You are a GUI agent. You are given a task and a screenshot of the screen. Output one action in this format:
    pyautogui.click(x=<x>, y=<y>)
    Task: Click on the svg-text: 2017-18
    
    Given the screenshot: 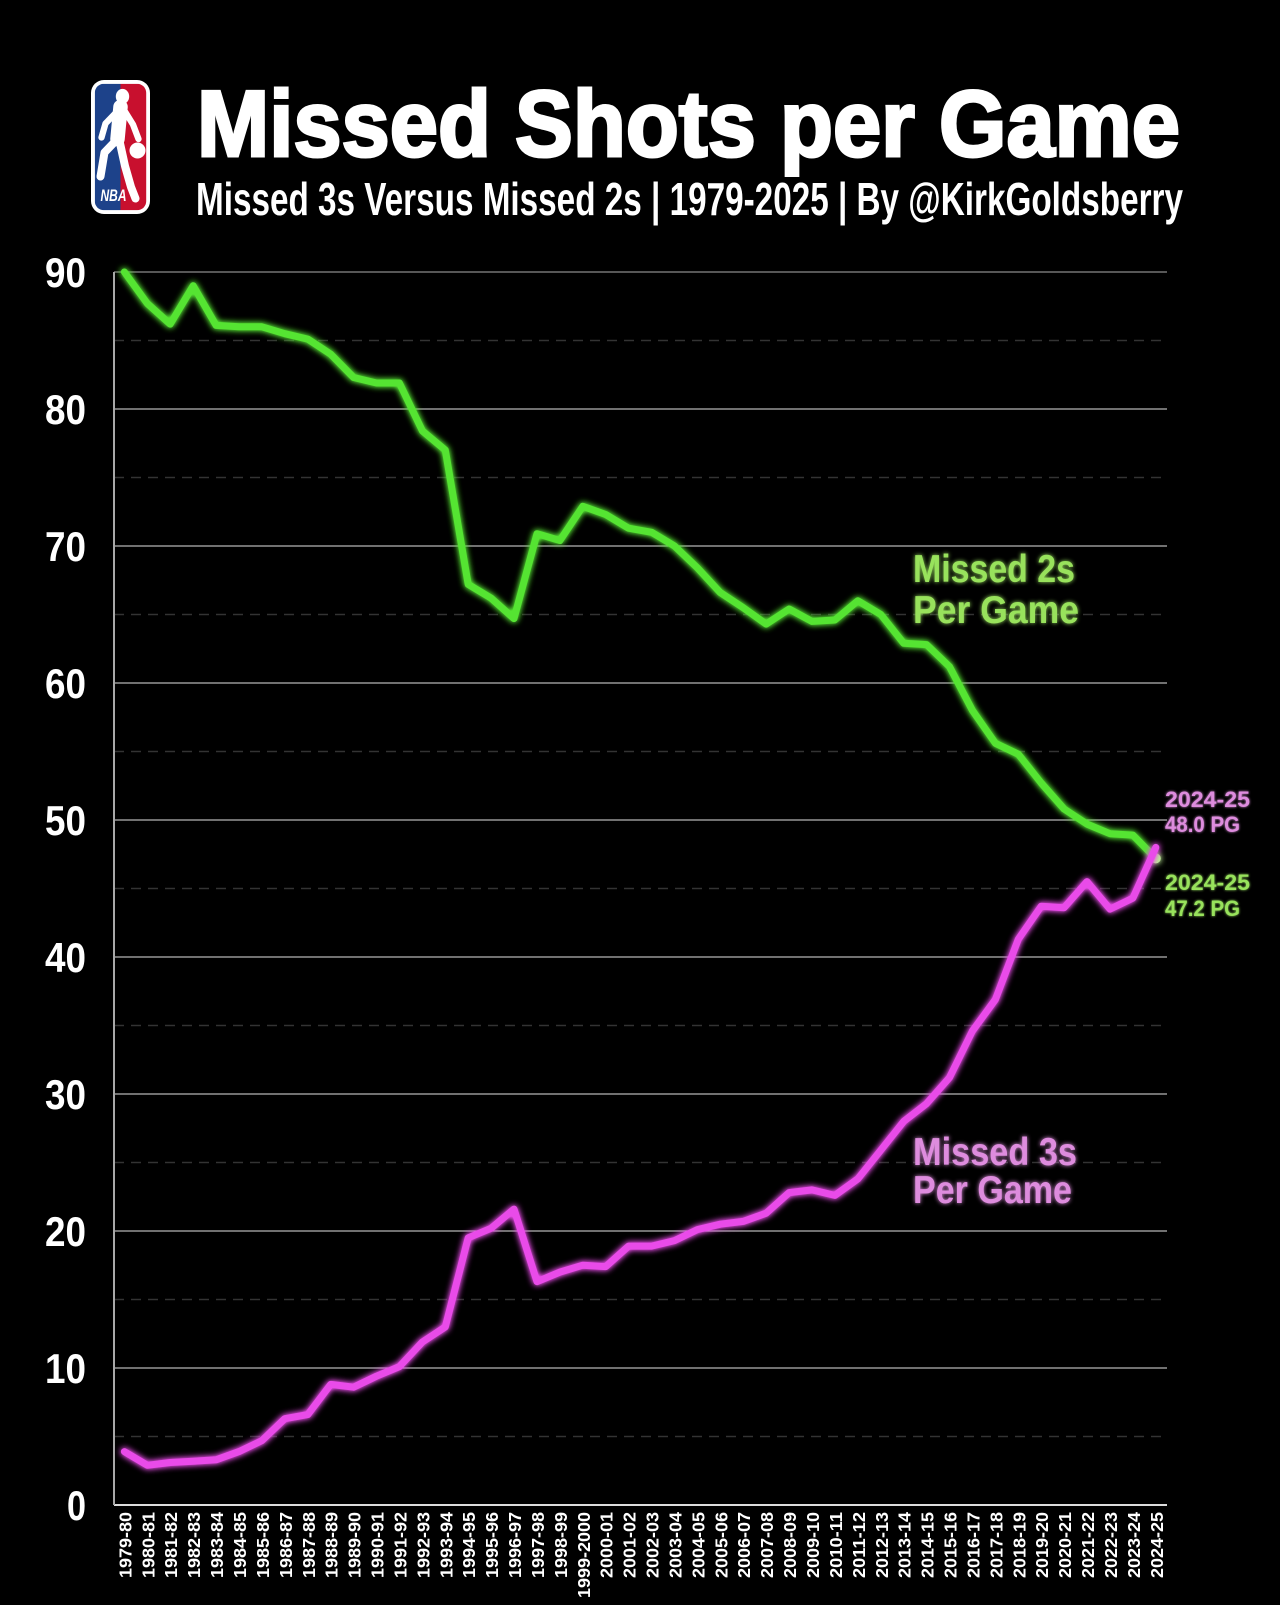 What is the action you would take?
    pyautogui.click(x=996, y=1545)
    